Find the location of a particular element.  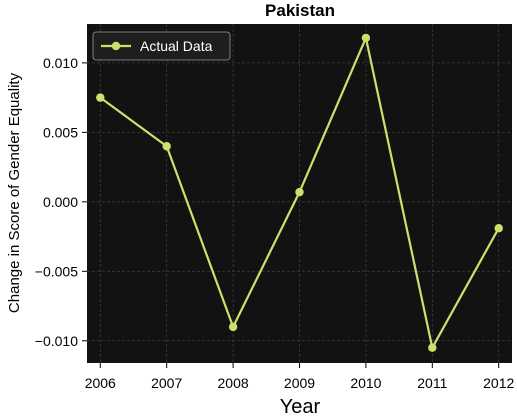

y-tick-label: −0.005 is located at coordinates (56, 271).